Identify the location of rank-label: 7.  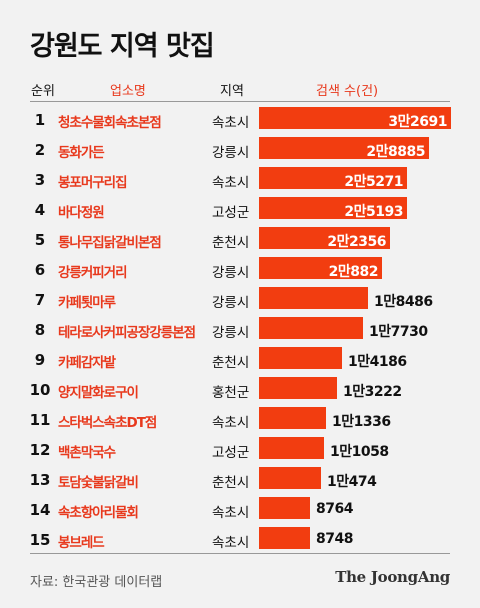
(40, 300).